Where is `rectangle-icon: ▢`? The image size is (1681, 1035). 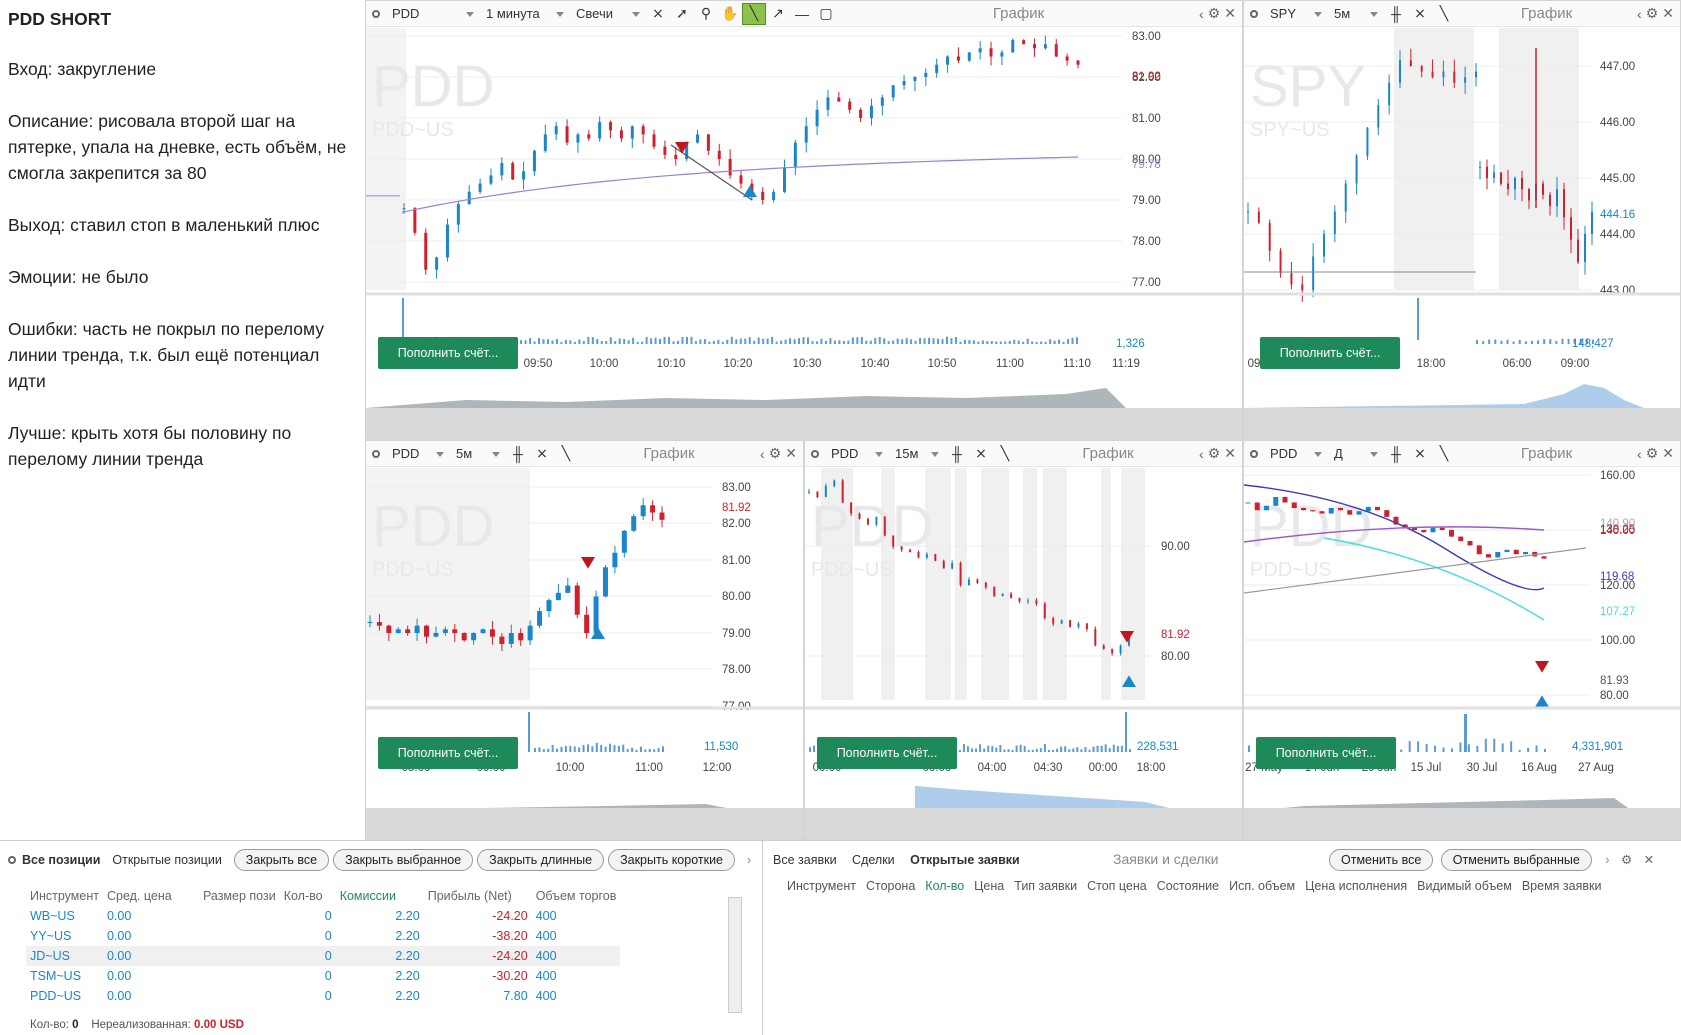
rectangle-icon: ▢ is located at coordinates (826, 13).